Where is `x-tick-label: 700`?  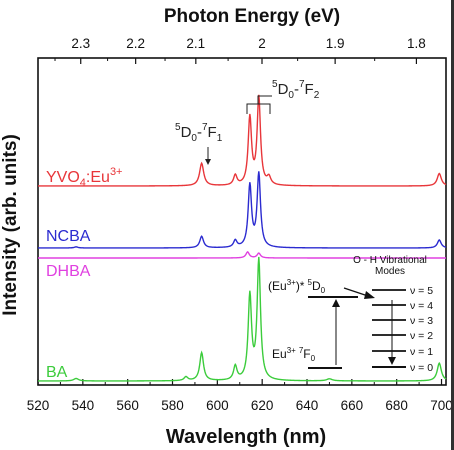
x-tick-label: 700 is located at coordinates (441, 405).